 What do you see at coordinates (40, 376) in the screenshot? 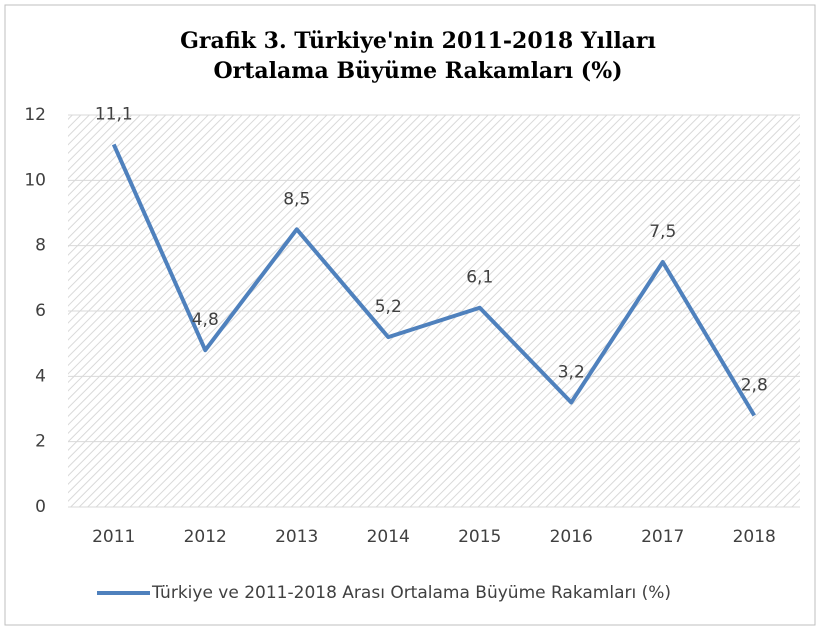
I see `y-tick-label: 4` at bounding box center [40, 376].